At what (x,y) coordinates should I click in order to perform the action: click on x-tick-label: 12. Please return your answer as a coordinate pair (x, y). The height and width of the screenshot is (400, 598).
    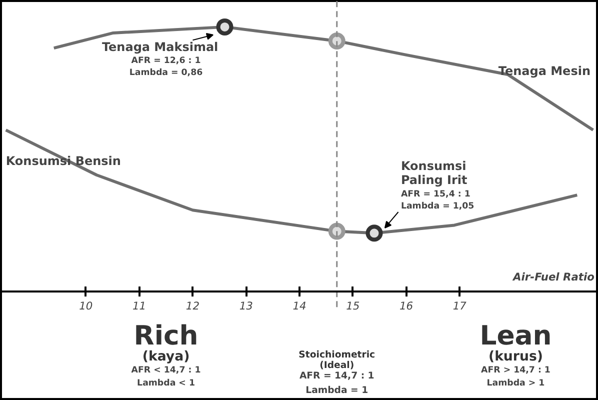
    Looking at the image, I should click on (193, 305).